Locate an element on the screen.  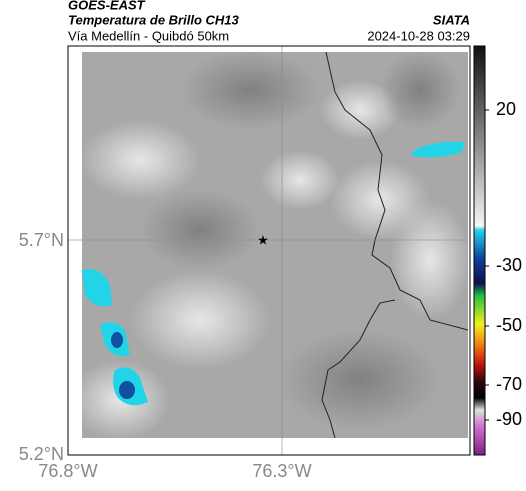
lon-label: 76.8°W is located at coordinates (67, 471).